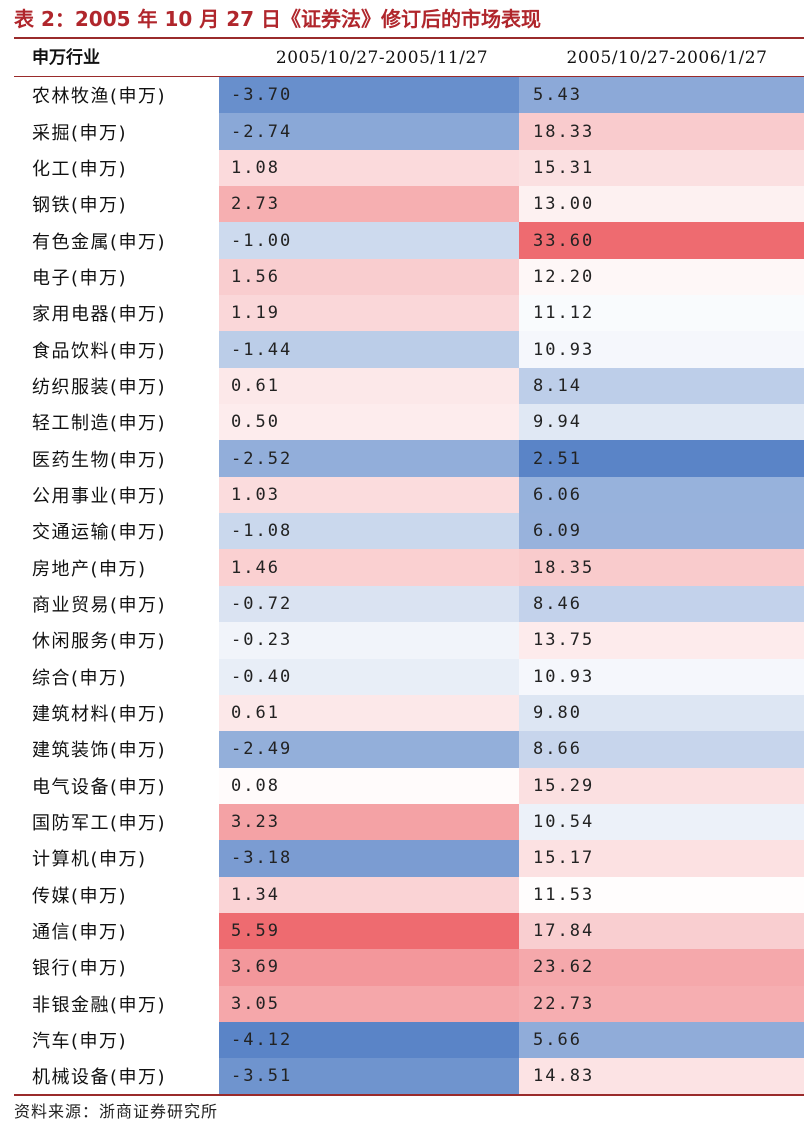  What do you see at coordinates (661, 640) in the screenshot?
I see `period-2-cell: 13.75` at bounding box center [661, 640].